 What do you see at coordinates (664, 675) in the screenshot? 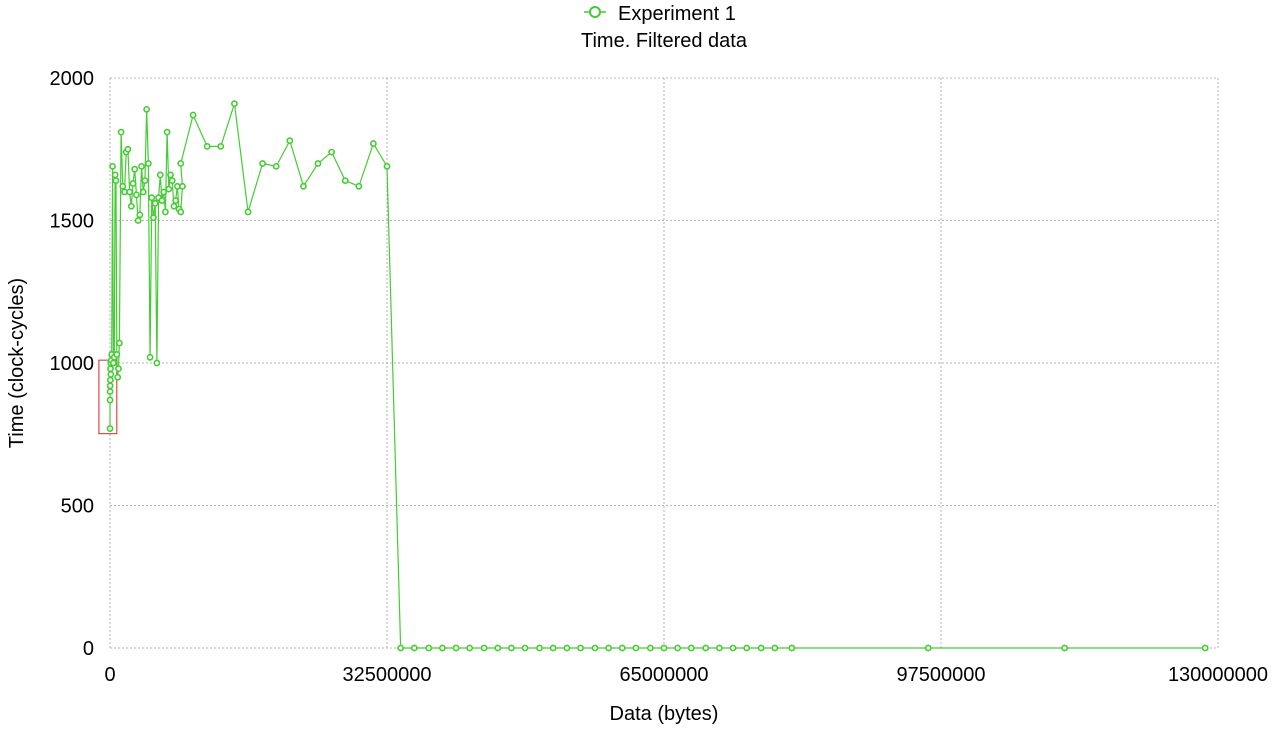
I see `x-tick-label: 65000000` at bounding box center [664, 675].